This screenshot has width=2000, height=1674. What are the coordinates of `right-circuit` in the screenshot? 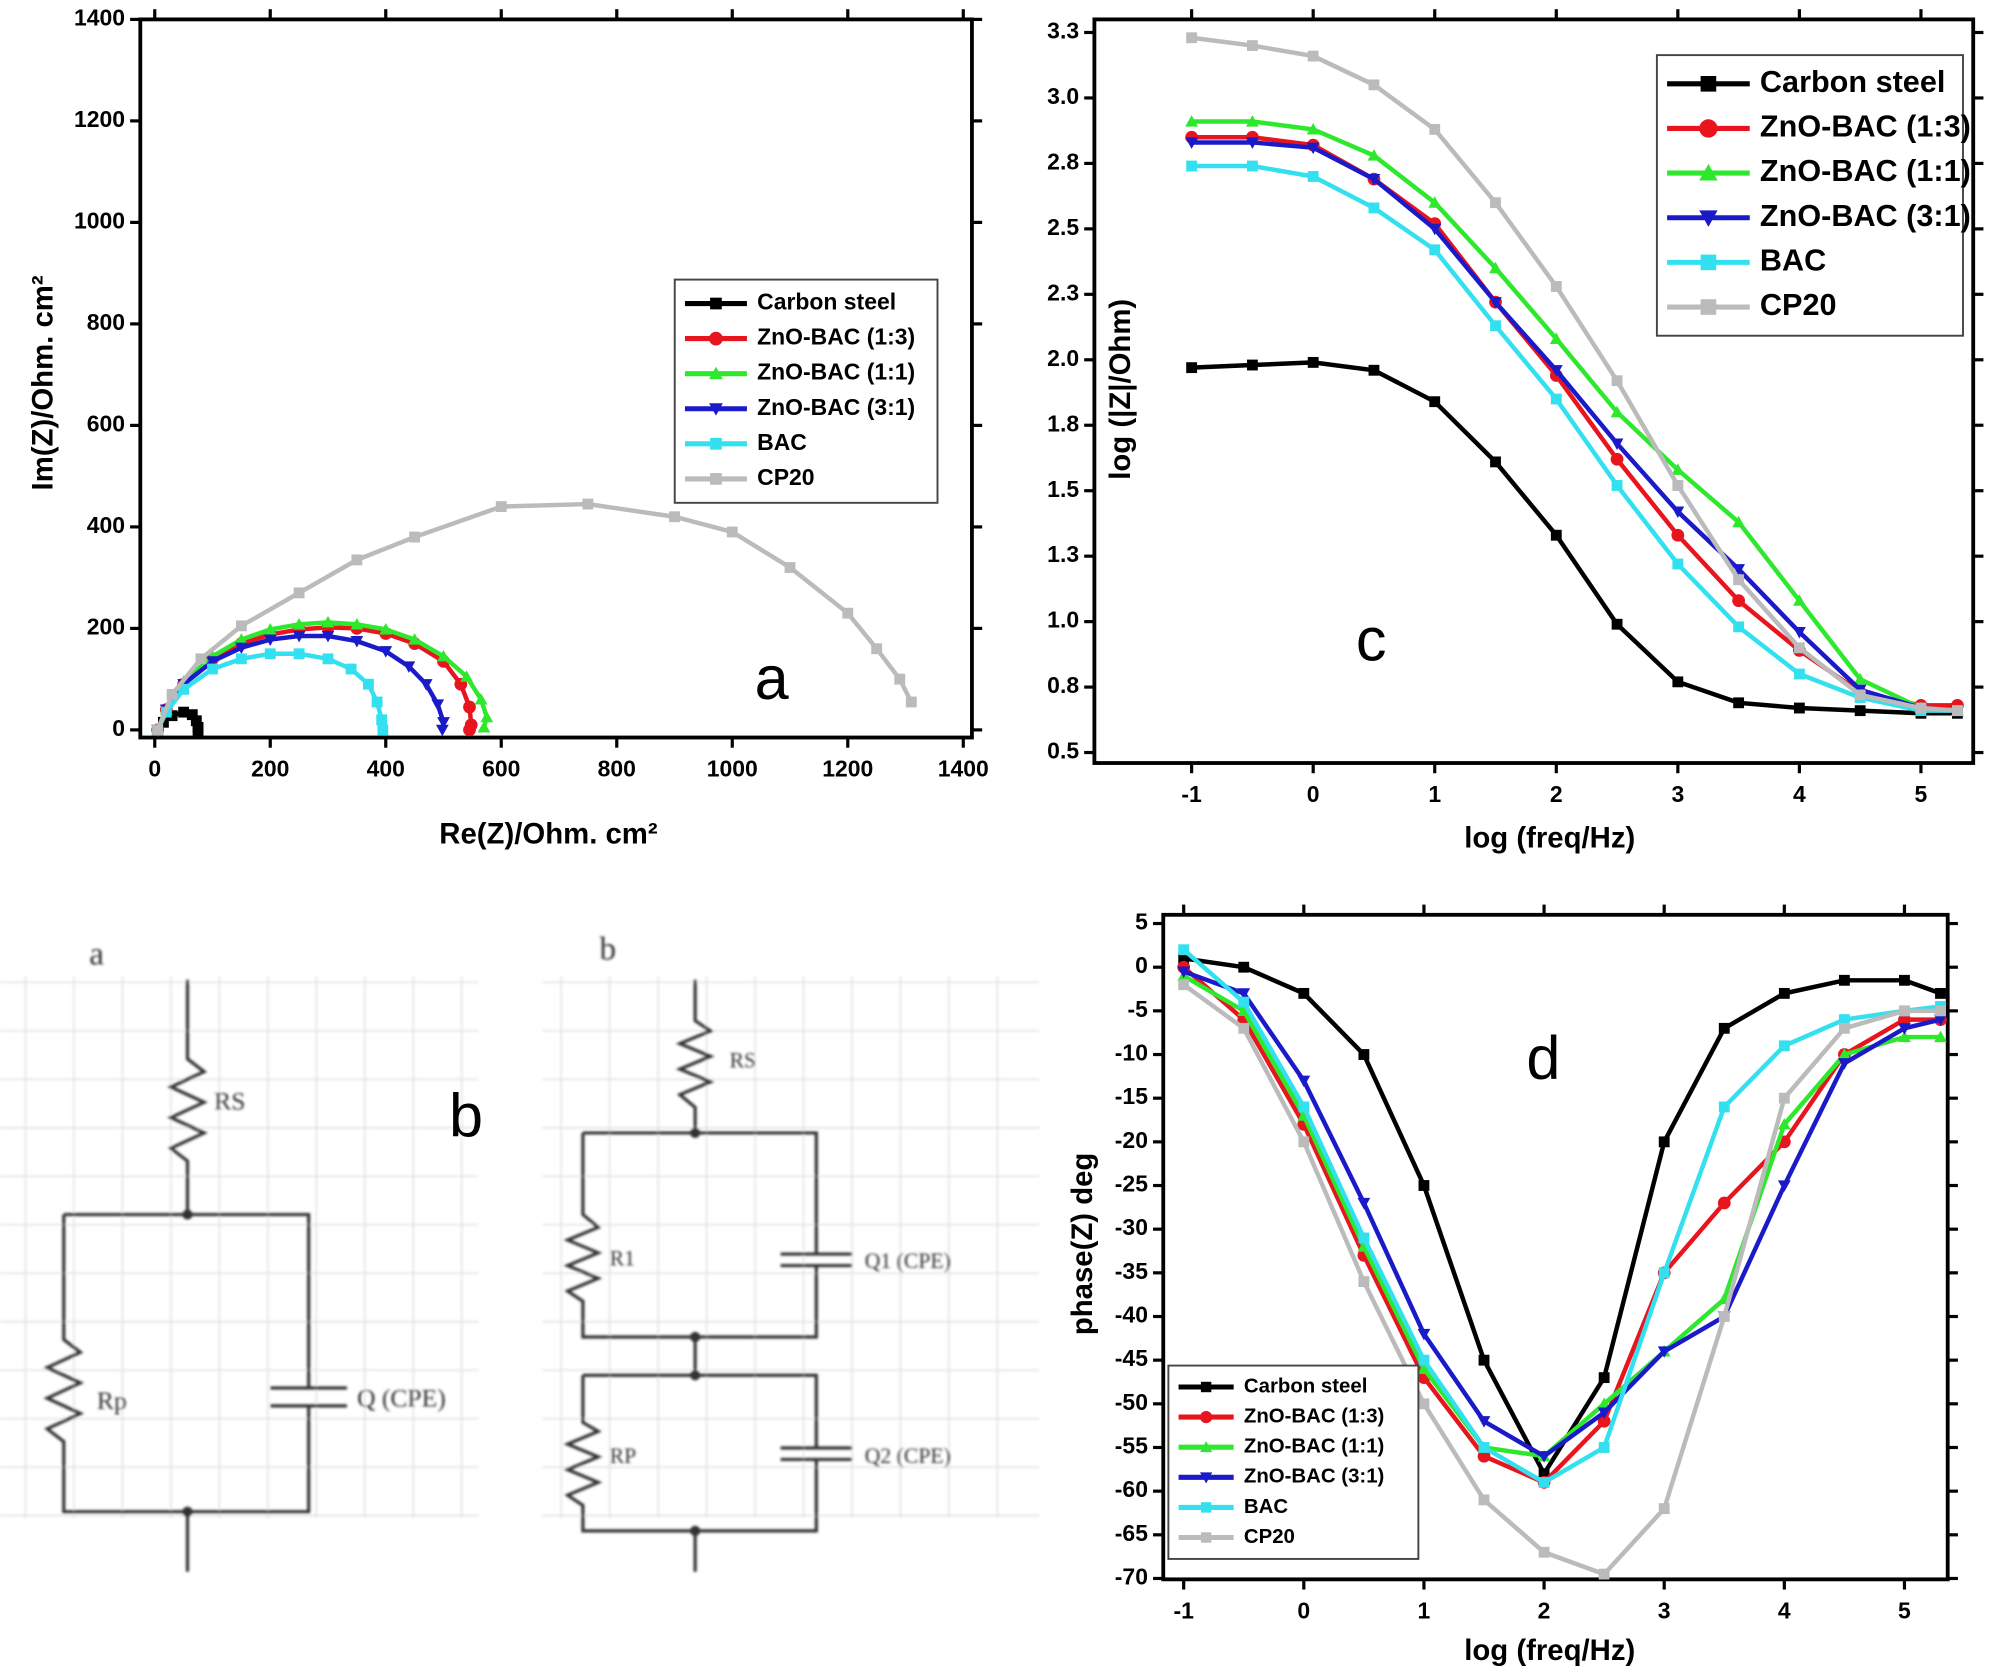 It's located at (708, 1275).